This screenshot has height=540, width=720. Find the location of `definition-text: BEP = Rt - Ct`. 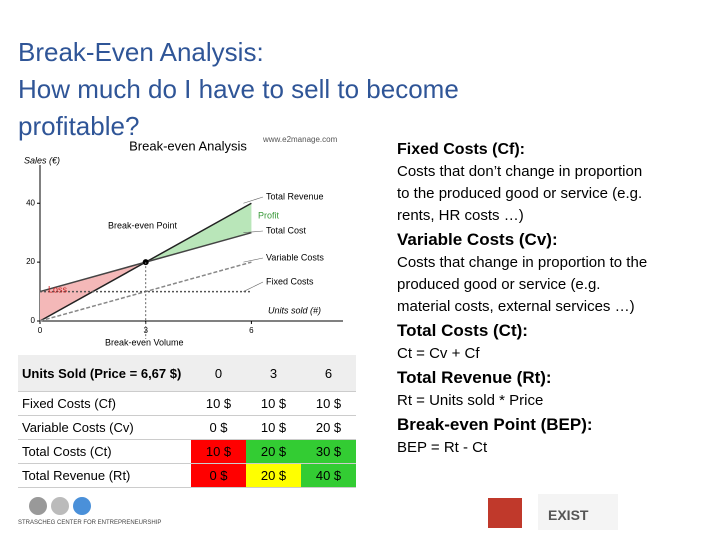

definition-text: BEP = Rt - Ct is located at coordinates (442, 447).